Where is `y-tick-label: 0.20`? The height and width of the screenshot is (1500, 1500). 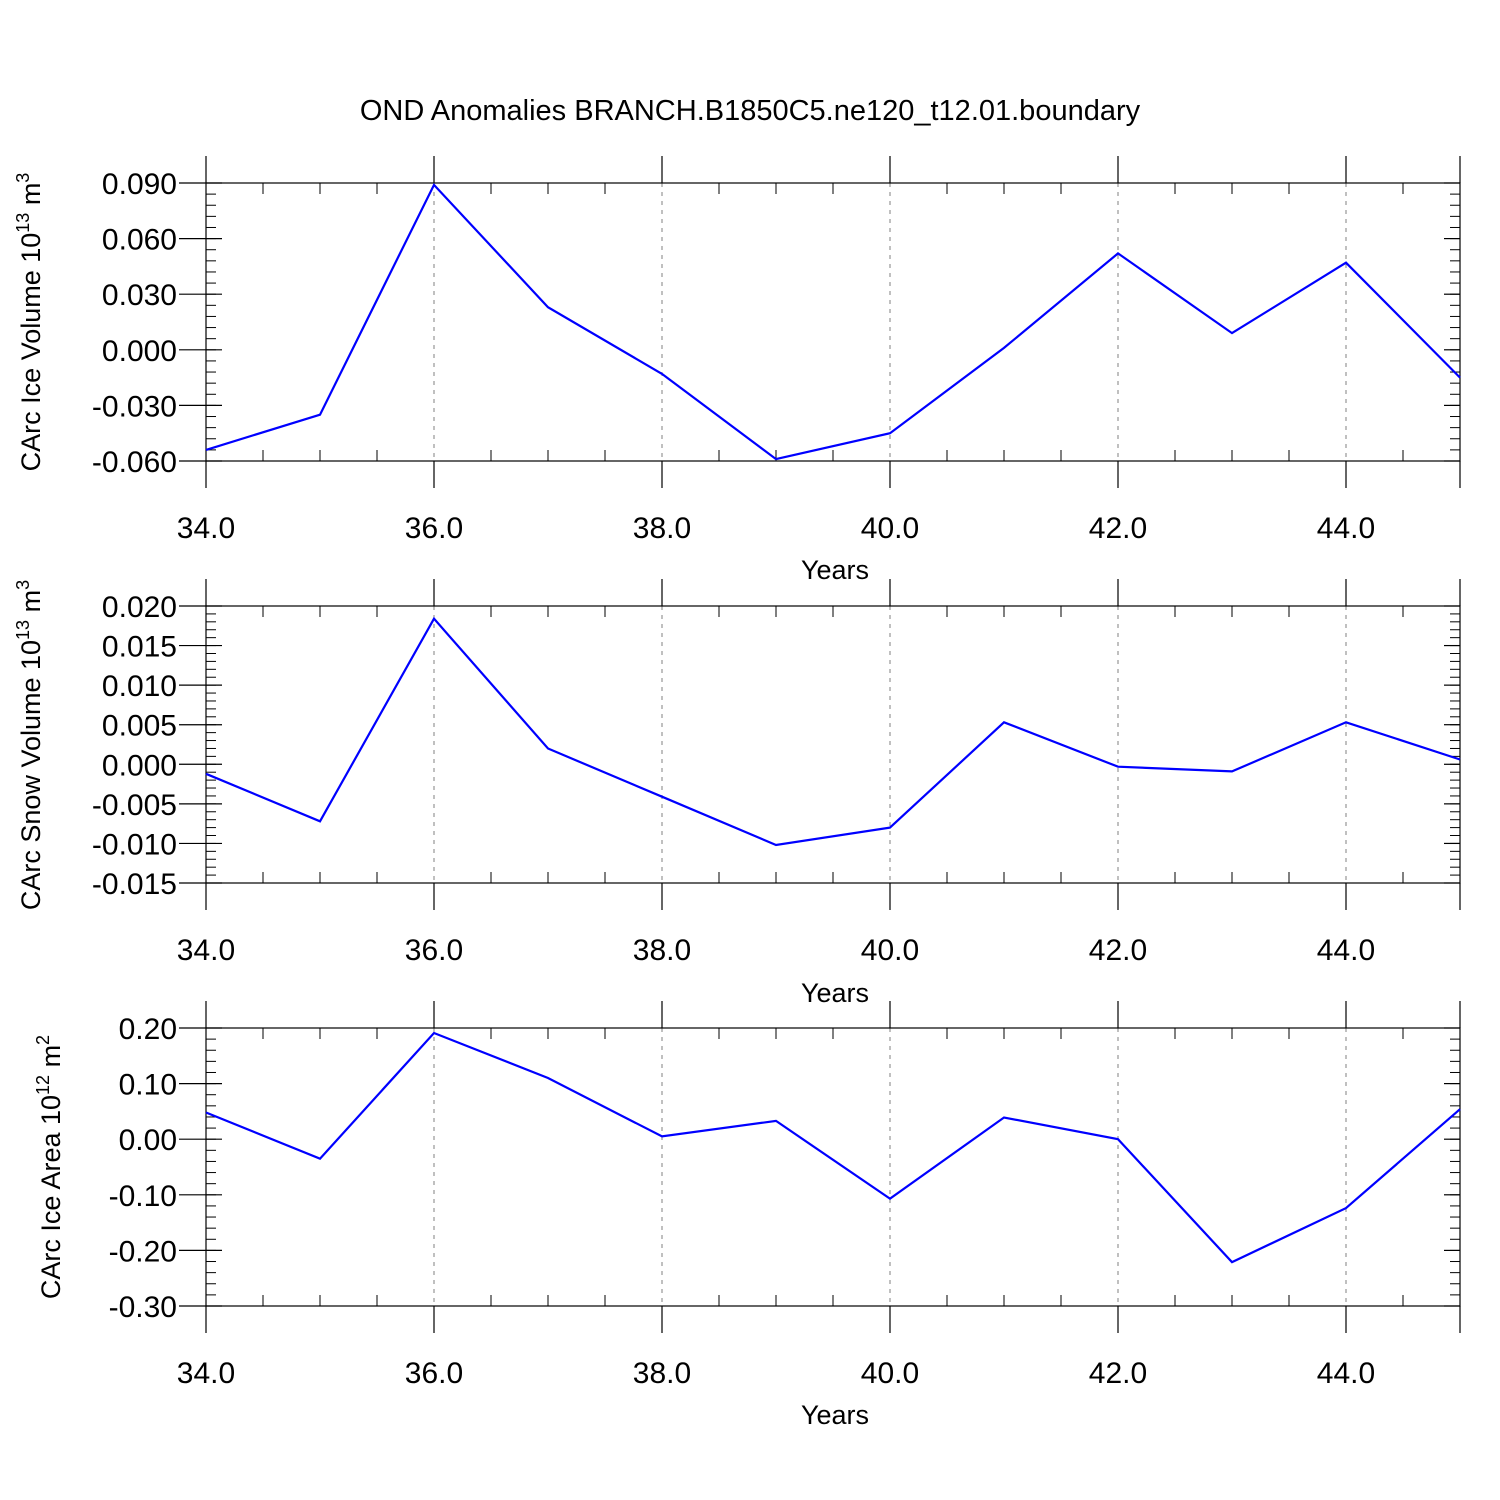 y-tick-label: 0.20 is located at coordinates (148, 1029).